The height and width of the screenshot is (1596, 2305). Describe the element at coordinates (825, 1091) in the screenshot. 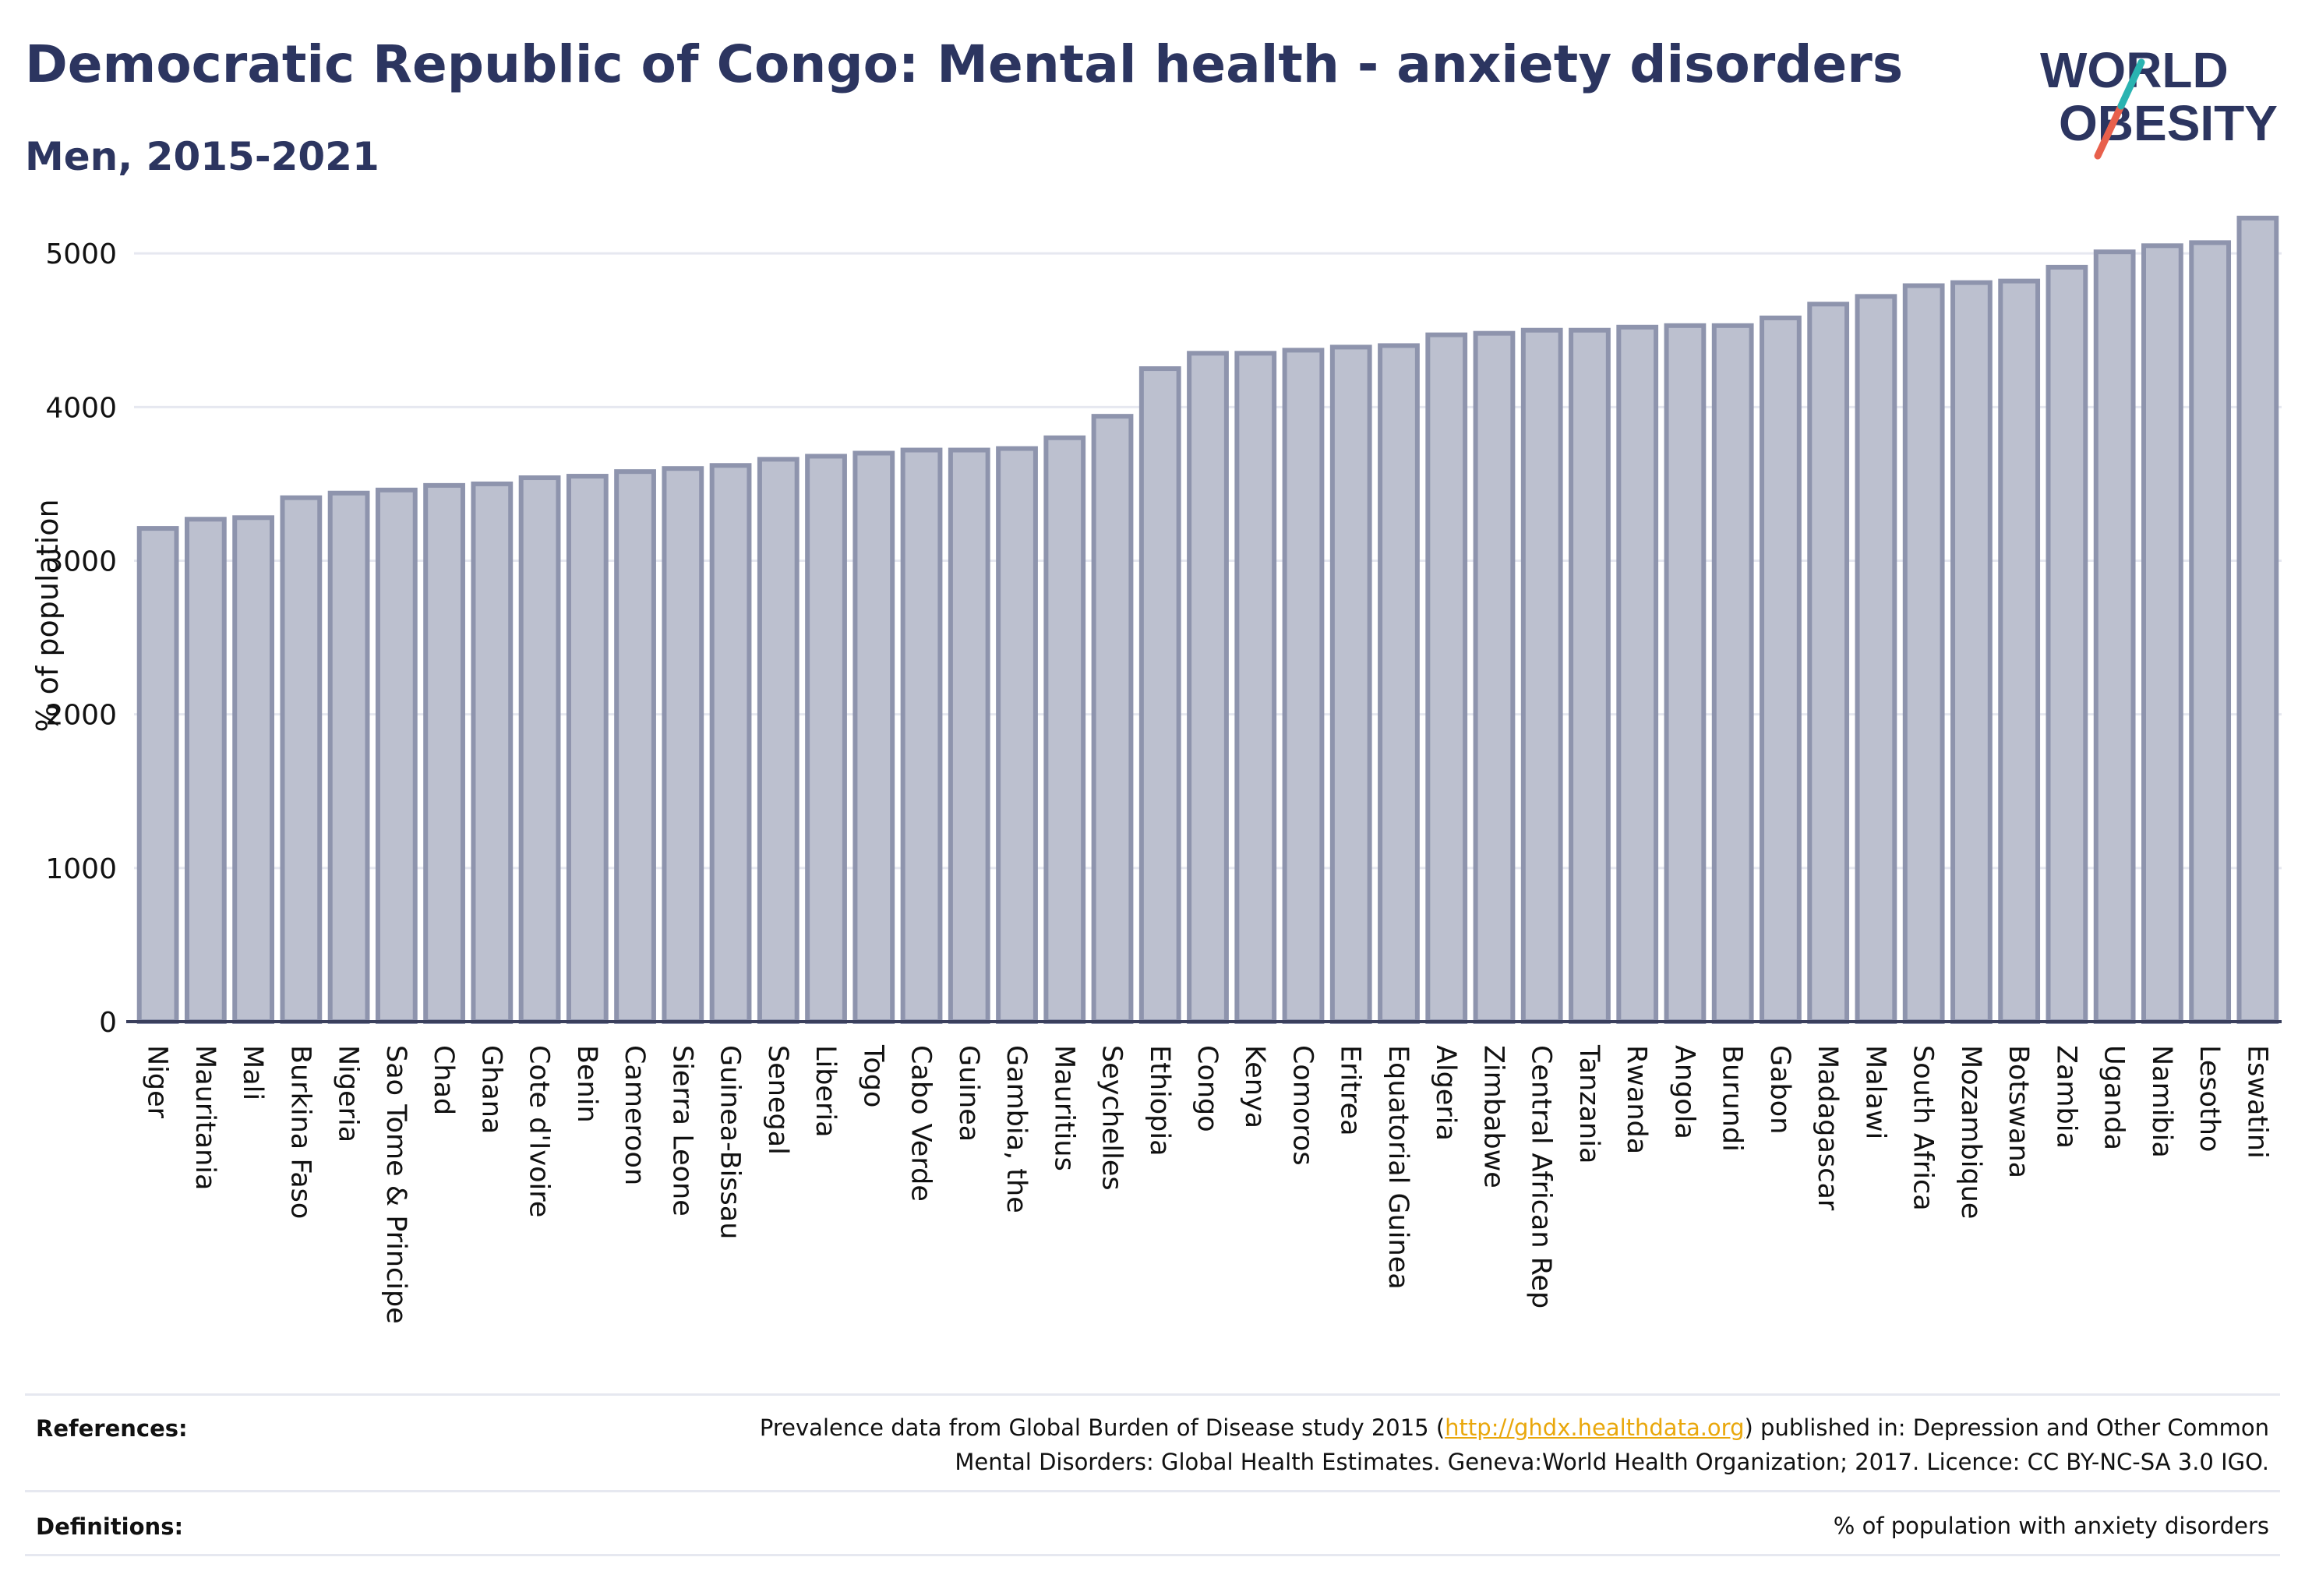

I see `x-tick-label: Liberia` at that location.